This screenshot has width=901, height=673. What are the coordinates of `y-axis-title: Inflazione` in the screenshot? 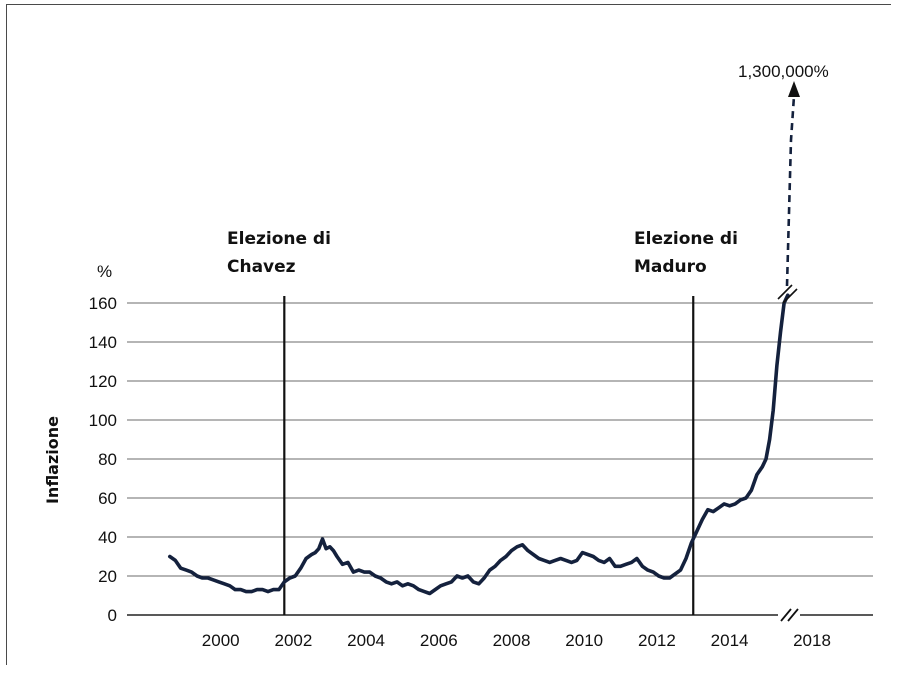 It's located at (52, 460).